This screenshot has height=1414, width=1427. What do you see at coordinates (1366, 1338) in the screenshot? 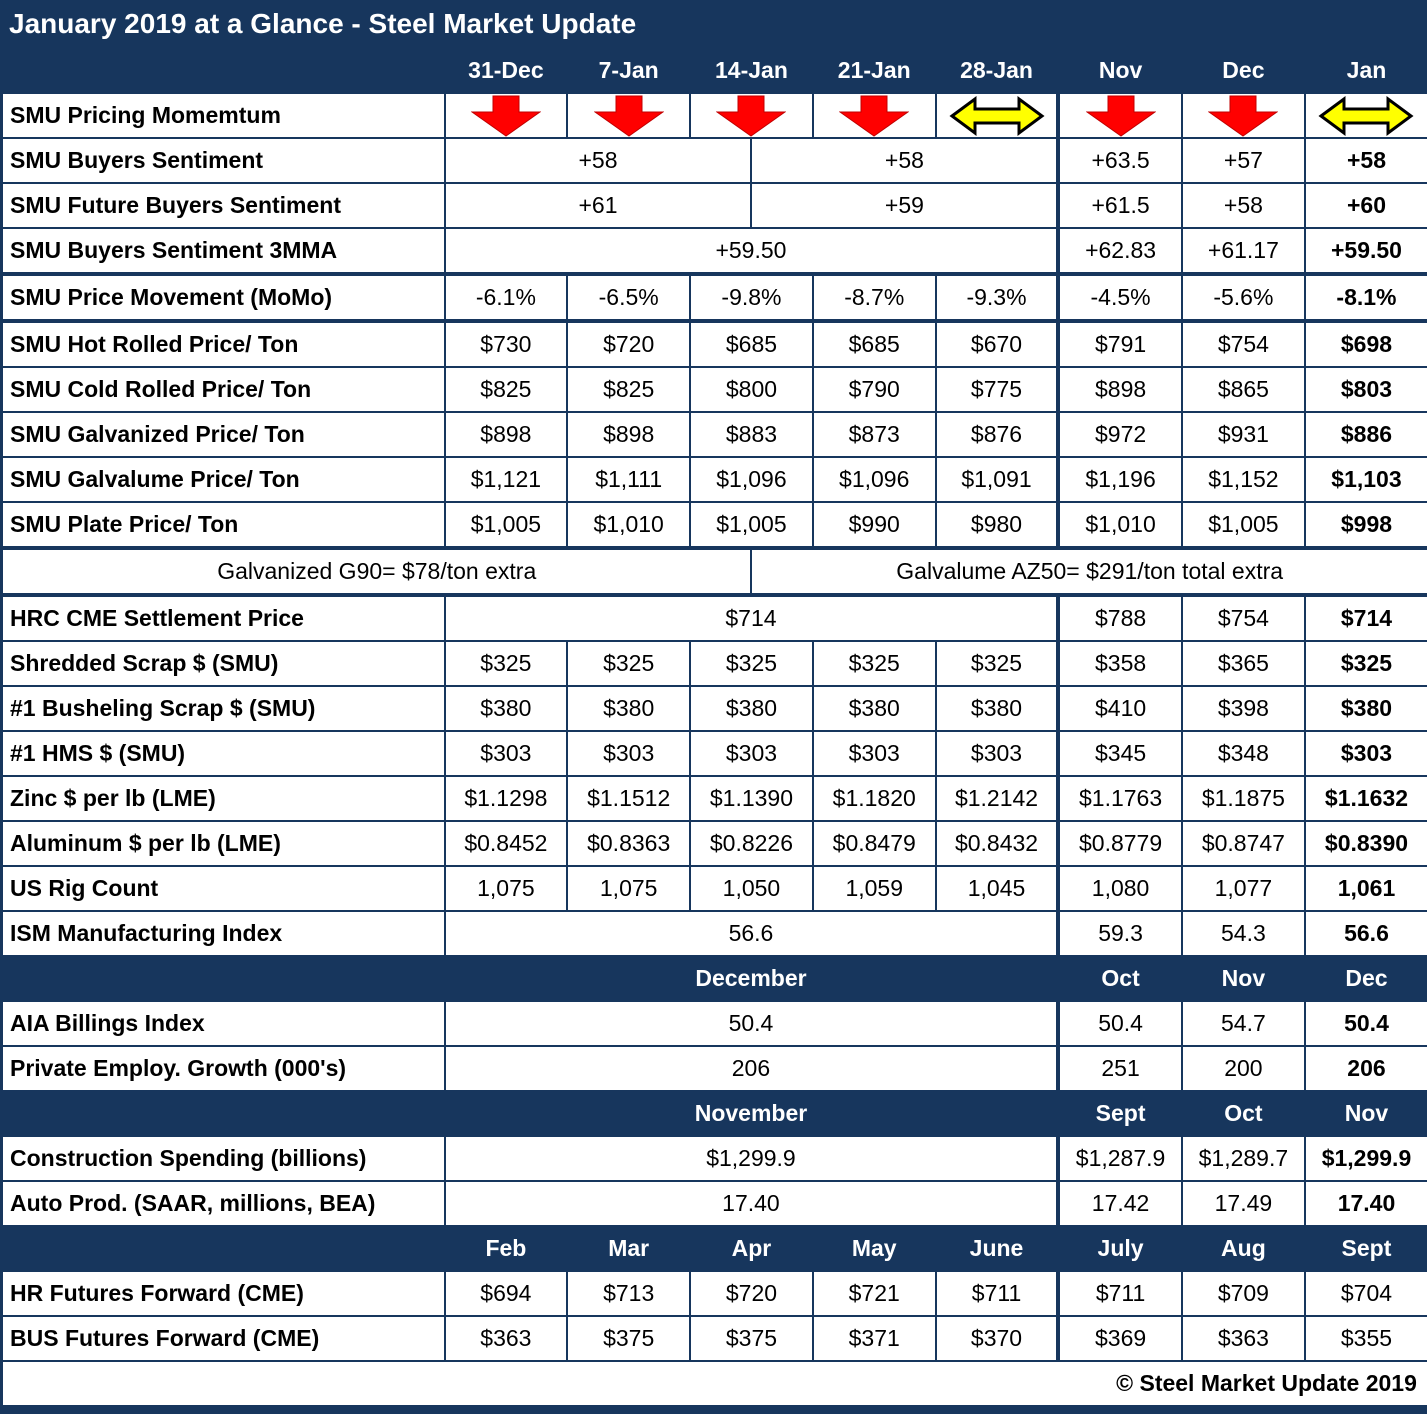
I see `table-cell: $355` at bounding box center [1366, 1338].